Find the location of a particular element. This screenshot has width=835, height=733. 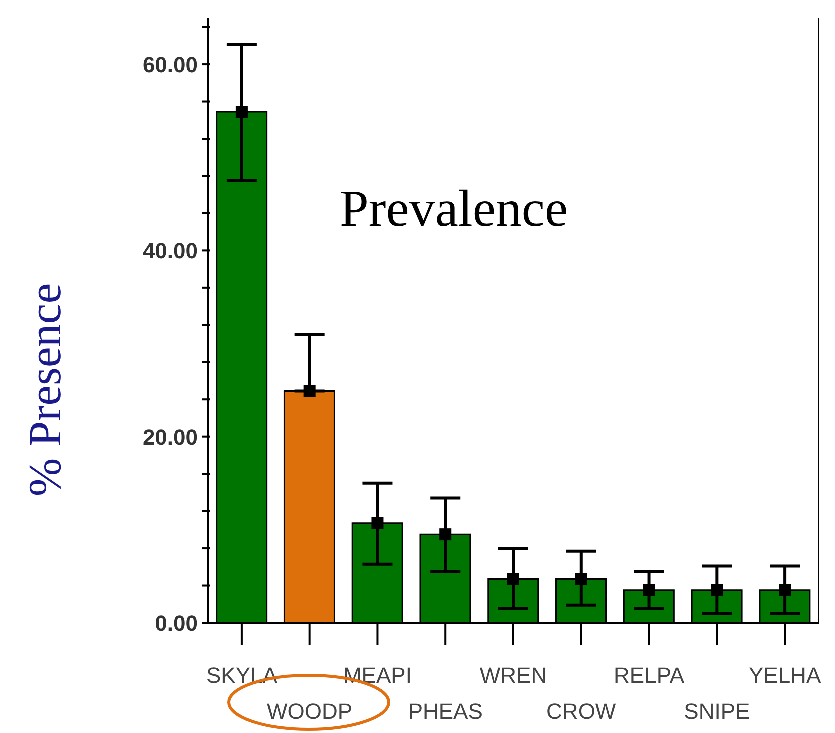

x-tick-label: YELHA is located at coordinates (785, 675).